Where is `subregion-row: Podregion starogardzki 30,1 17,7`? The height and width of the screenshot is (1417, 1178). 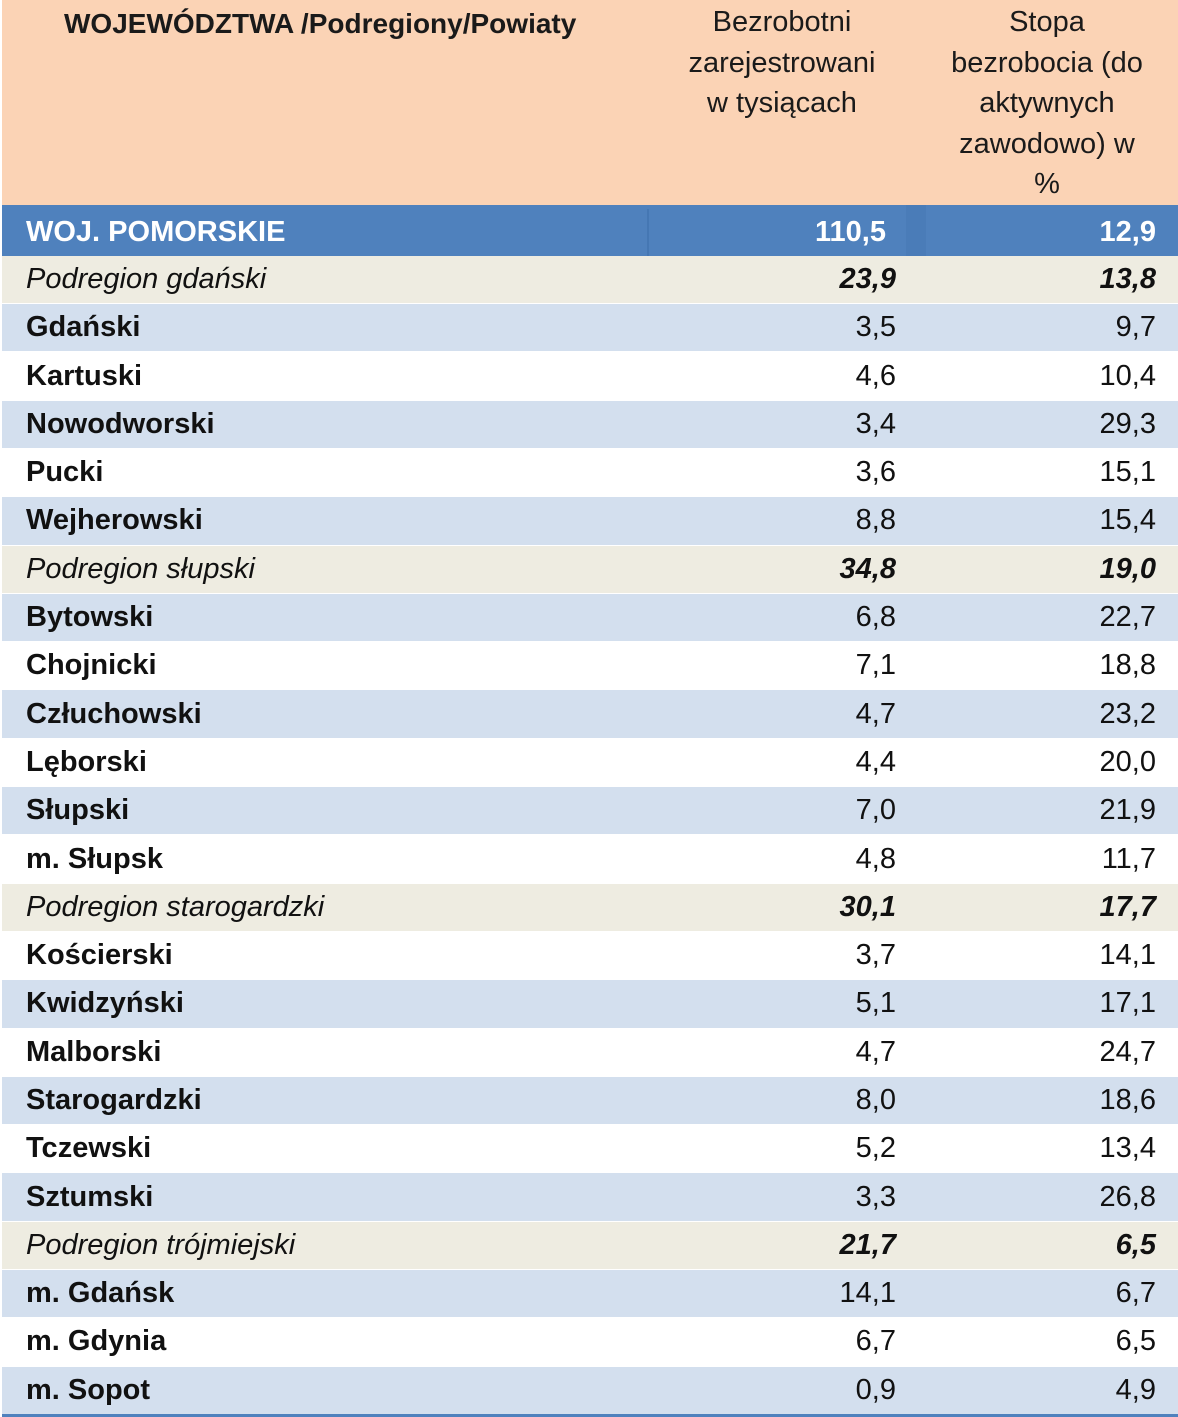
subregion-row: Podregion starogardzki 30,1 17,7 is located at coordinates (590, 907).